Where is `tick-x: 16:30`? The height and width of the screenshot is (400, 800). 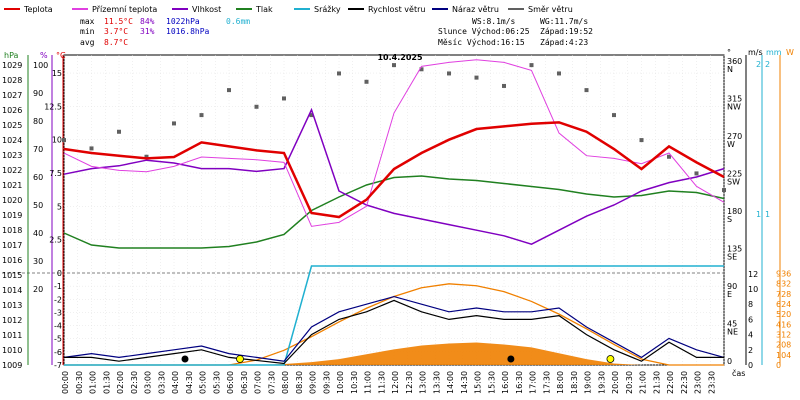 tick-x: 16:30 is located at coordinates (519, 382).